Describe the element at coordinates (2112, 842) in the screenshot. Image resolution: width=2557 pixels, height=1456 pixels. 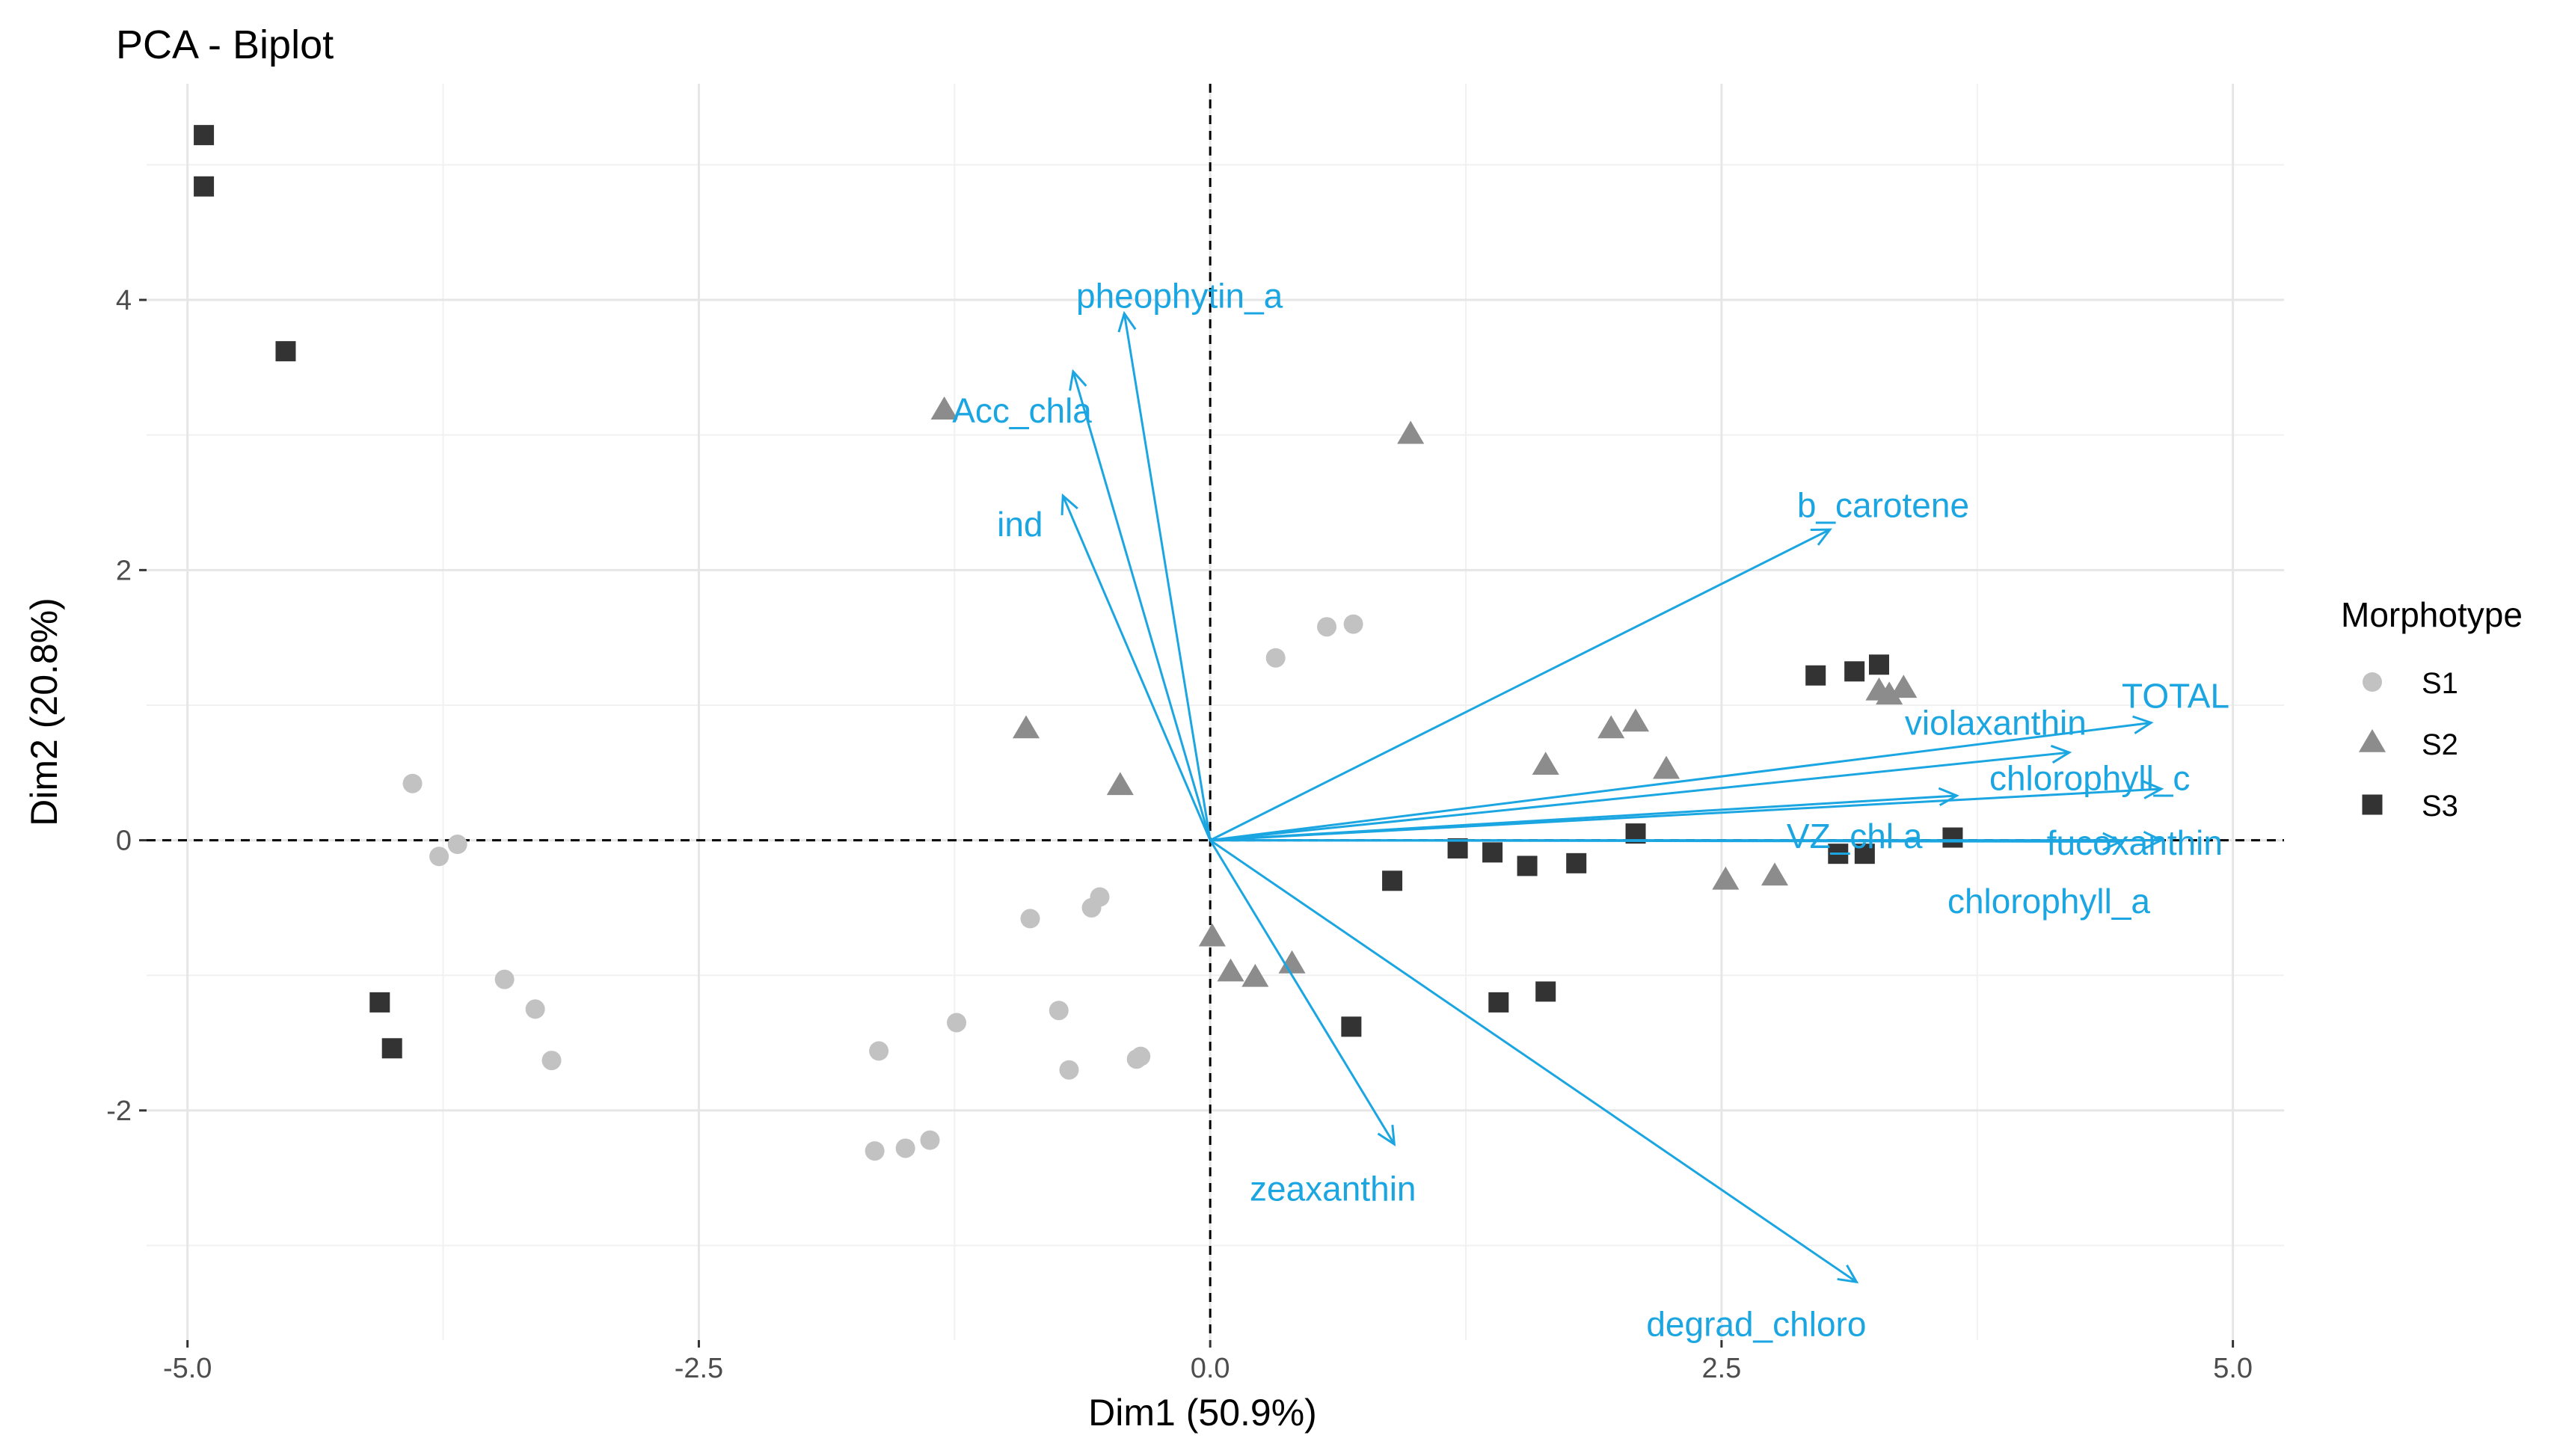
I see `arrowhead-chlorophyll_a` at that location.